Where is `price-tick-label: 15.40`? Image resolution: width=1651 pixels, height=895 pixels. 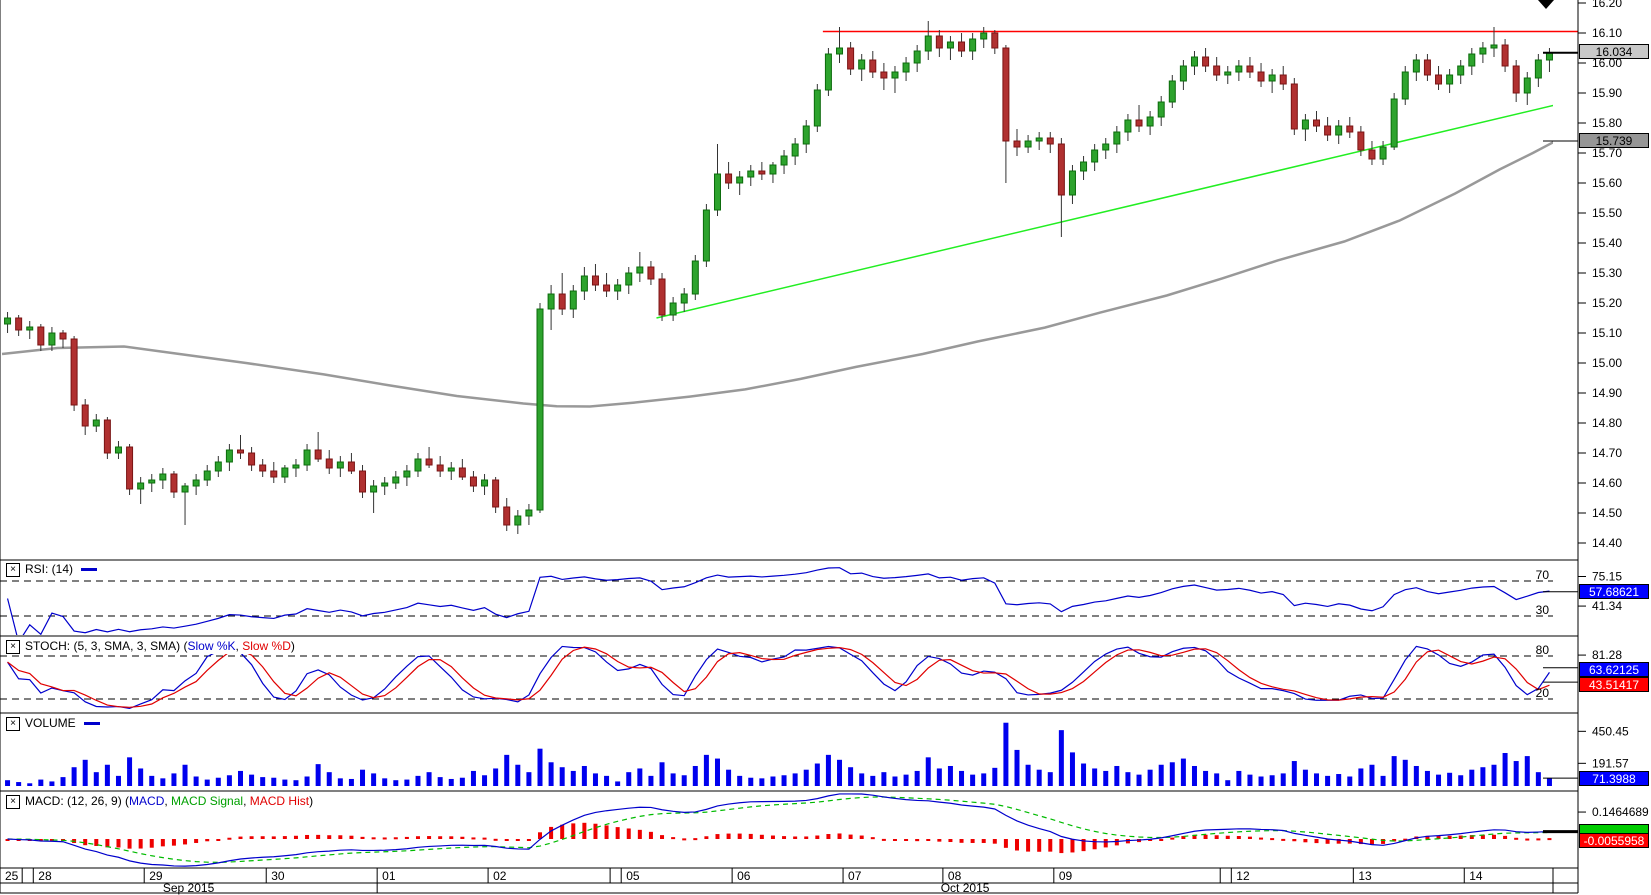 price-tick-label: 15.40 is located at coordinates (1607, 243).